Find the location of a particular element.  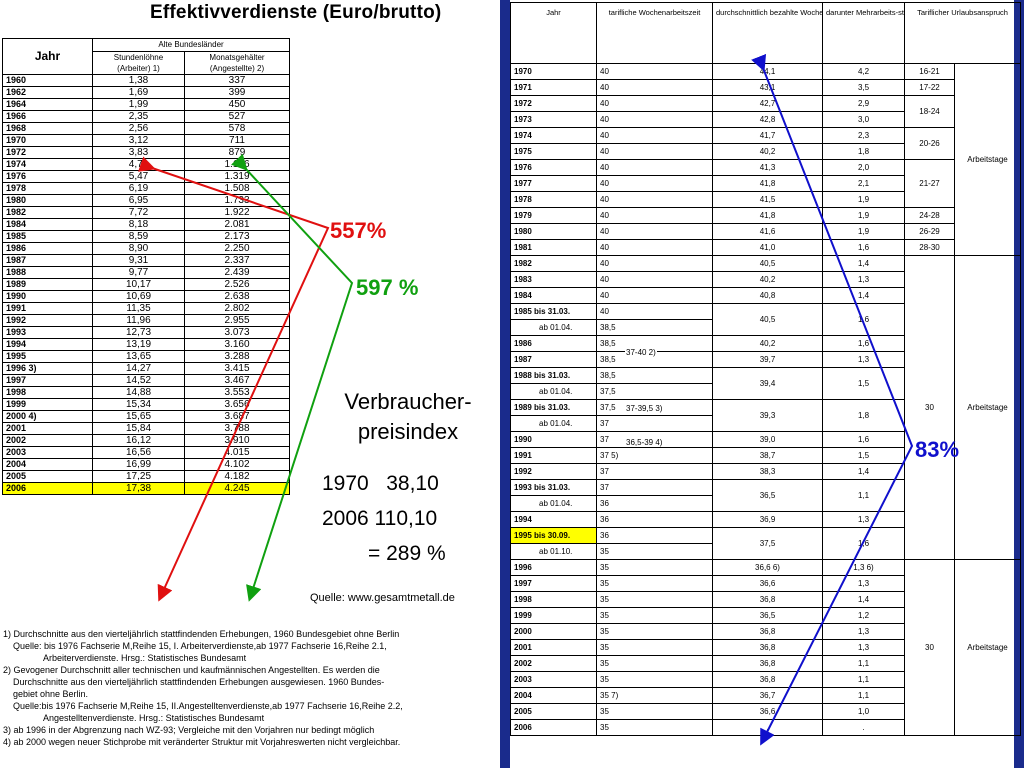

left-decorative-bar is located at coordinates (505, 384).